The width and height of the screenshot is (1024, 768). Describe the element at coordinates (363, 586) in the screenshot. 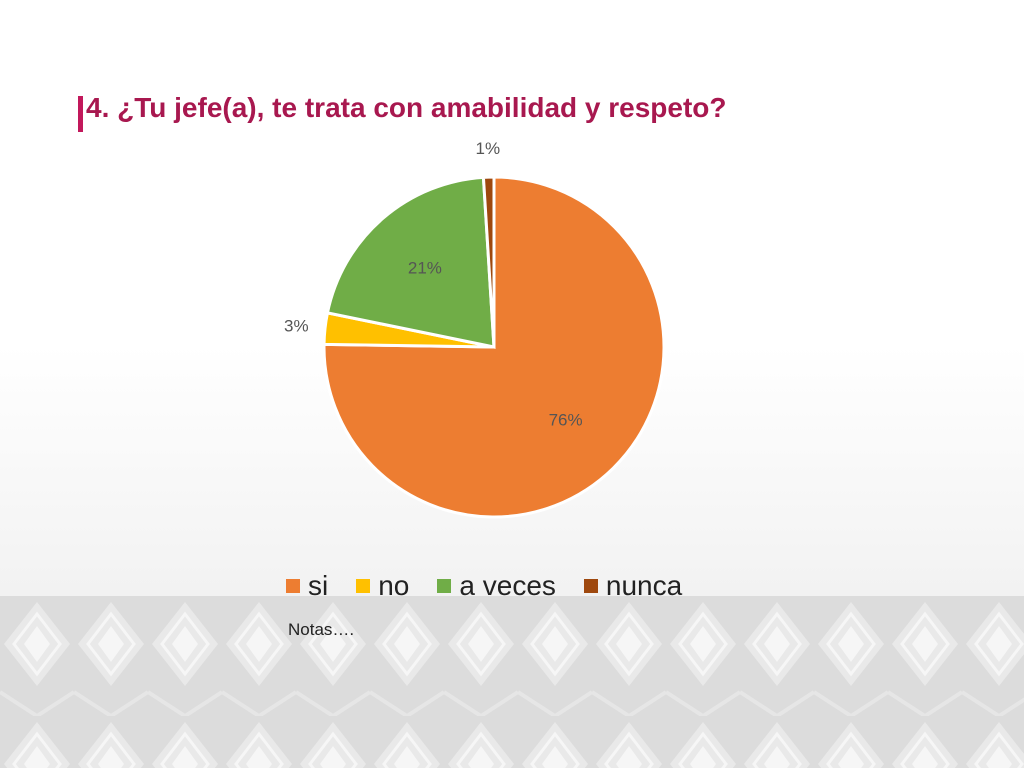

I see `legend-swatch-no` at that location.